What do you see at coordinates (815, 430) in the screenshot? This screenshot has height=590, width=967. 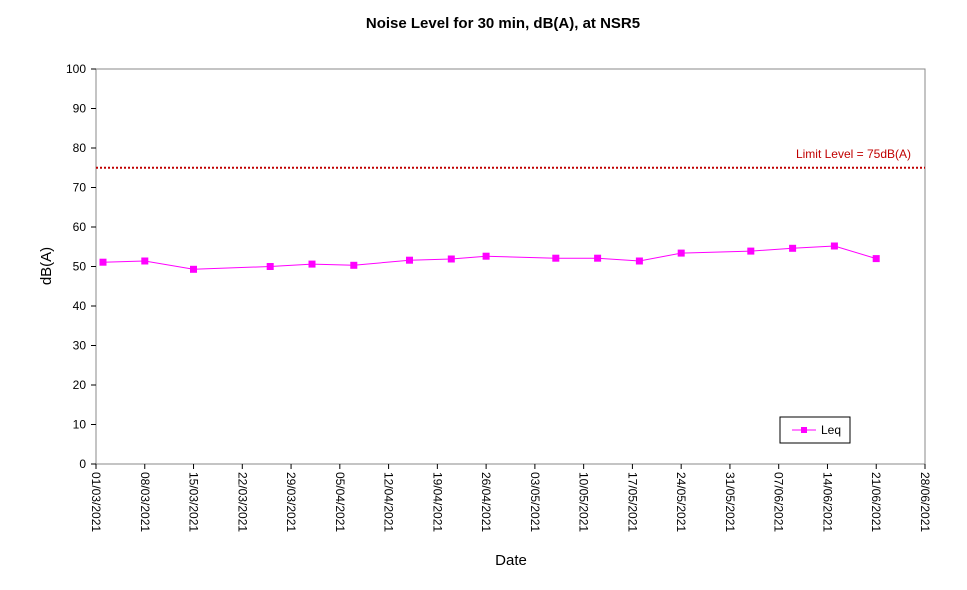 I see `legend: Leq` at bounding box center [815, 430].